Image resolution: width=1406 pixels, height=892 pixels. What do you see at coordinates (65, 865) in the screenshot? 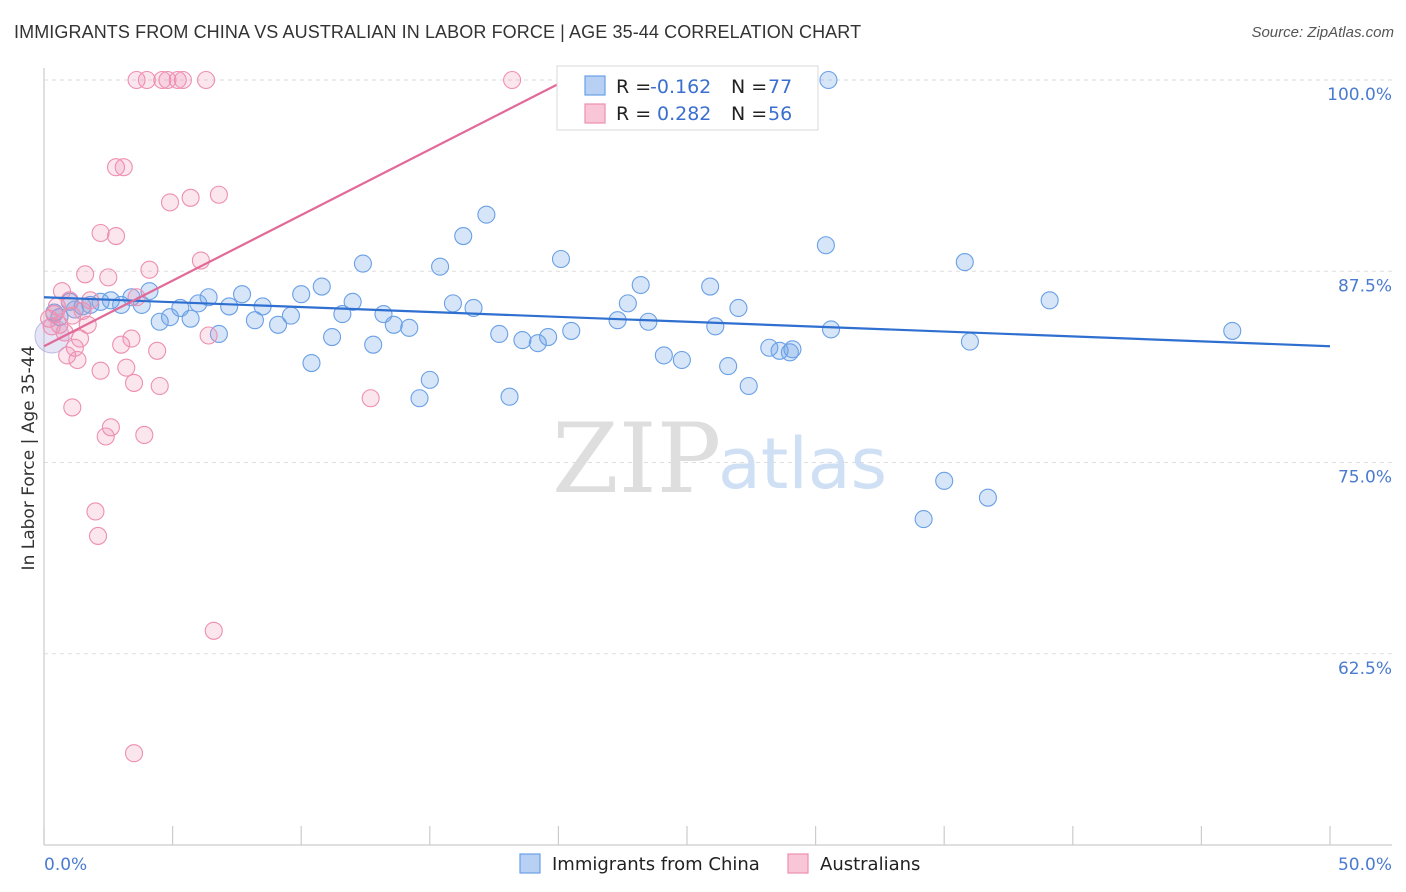
I see `x-tick-label-0: 0.0%` at bounding box center [65, 865].